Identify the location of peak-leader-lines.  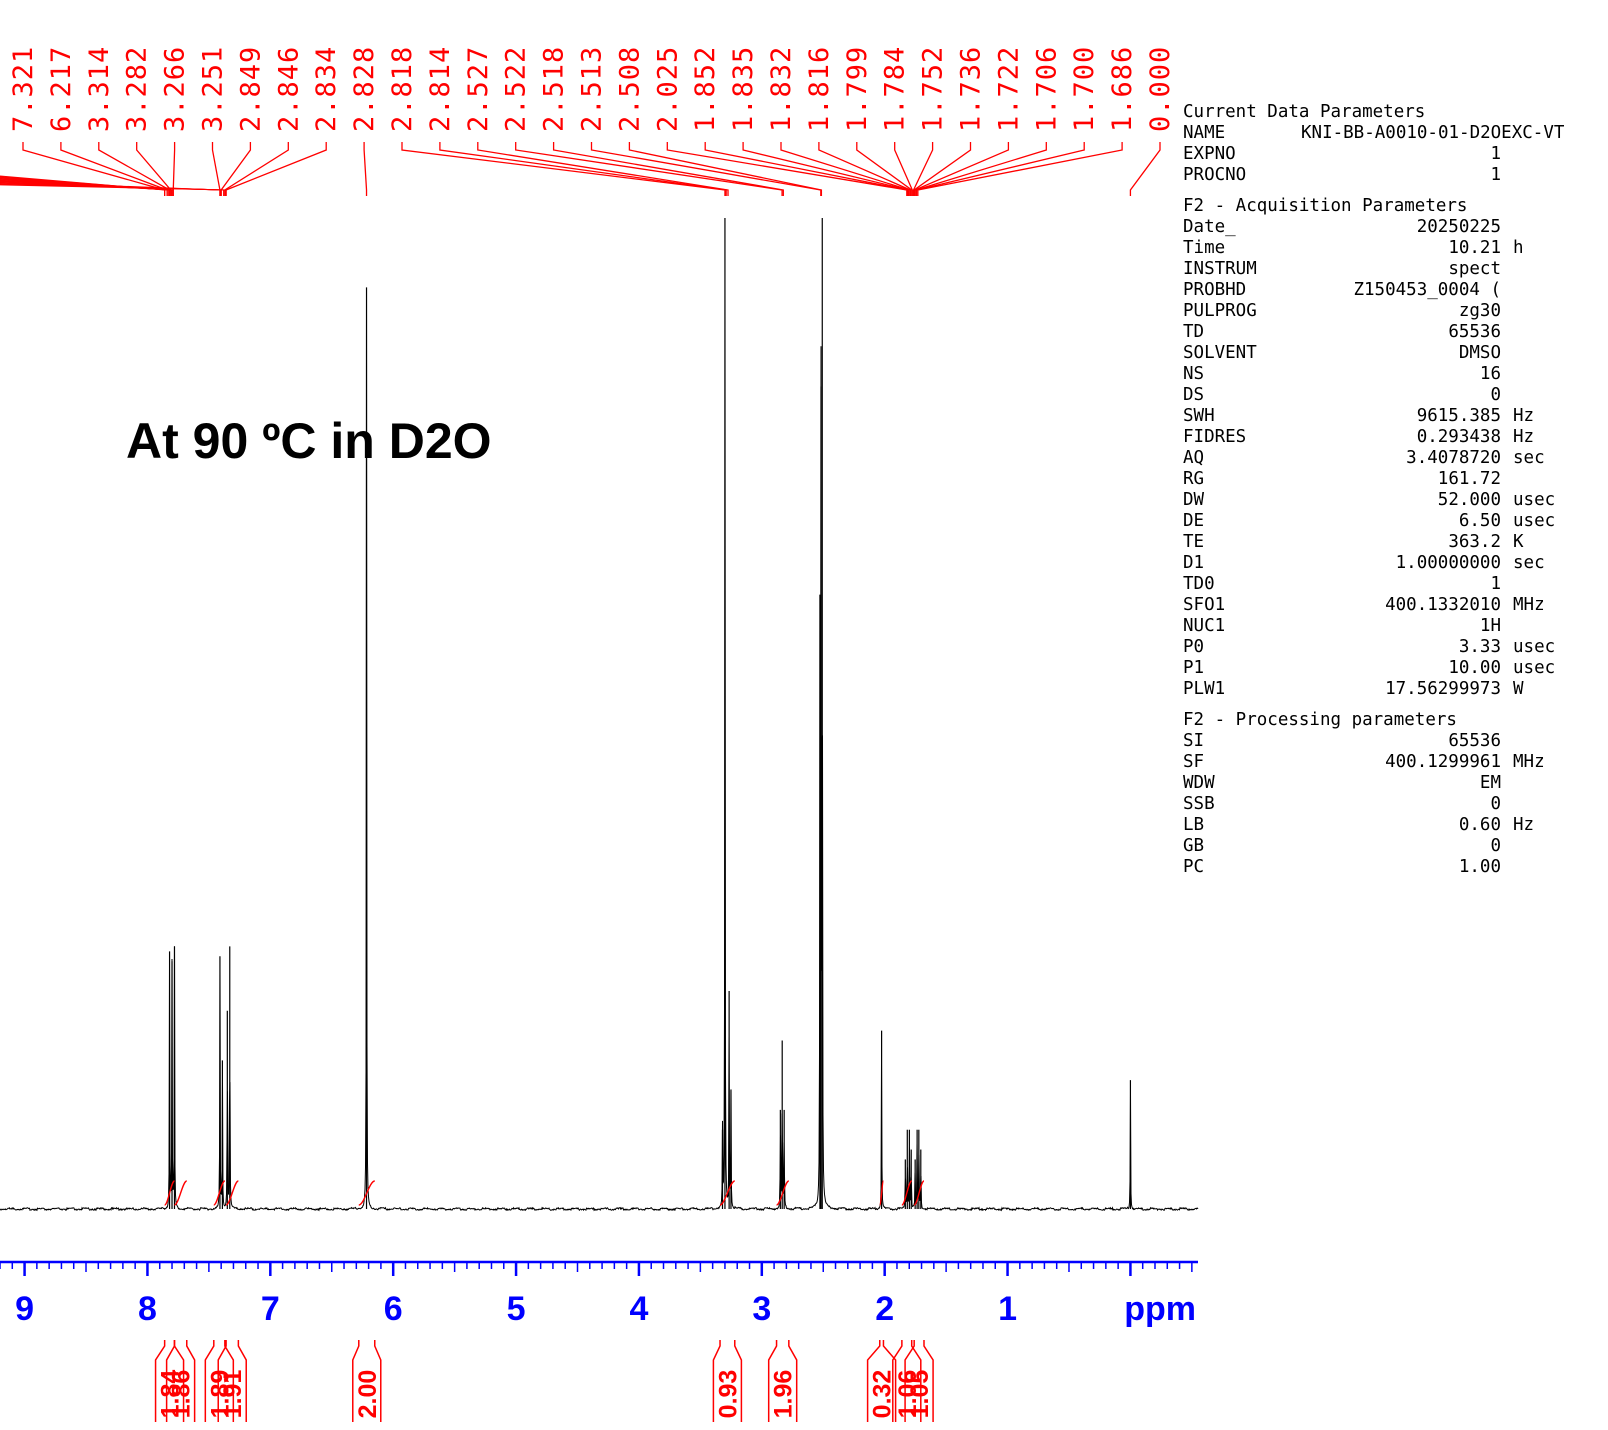
(580, 169).